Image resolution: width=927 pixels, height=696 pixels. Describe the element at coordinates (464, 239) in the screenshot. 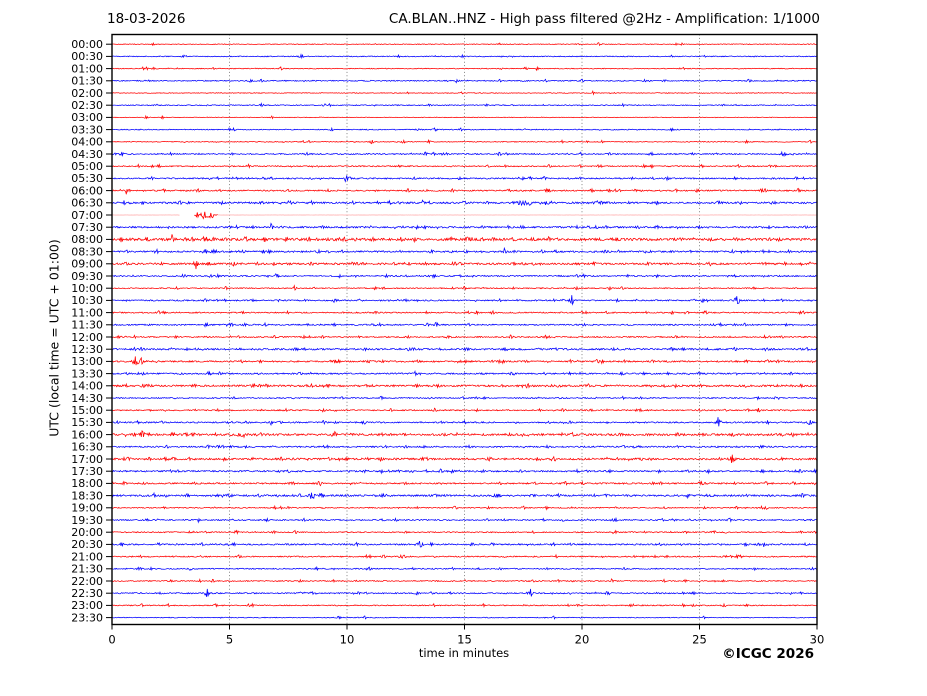

I see `trace-08:00` at that location.